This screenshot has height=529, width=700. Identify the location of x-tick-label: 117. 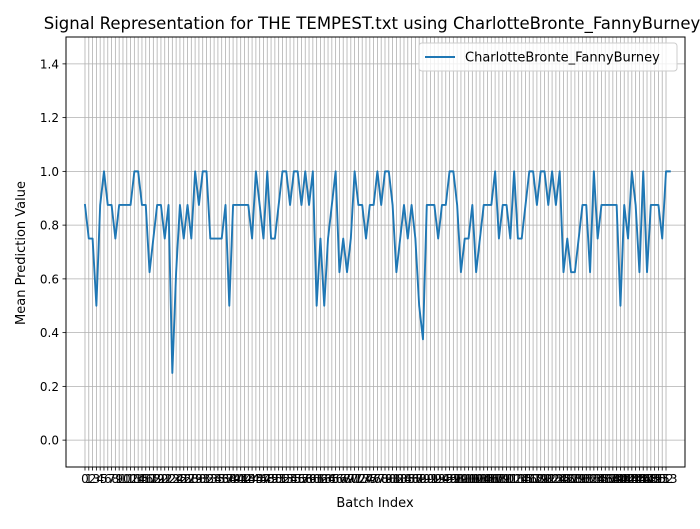
(529, 479).